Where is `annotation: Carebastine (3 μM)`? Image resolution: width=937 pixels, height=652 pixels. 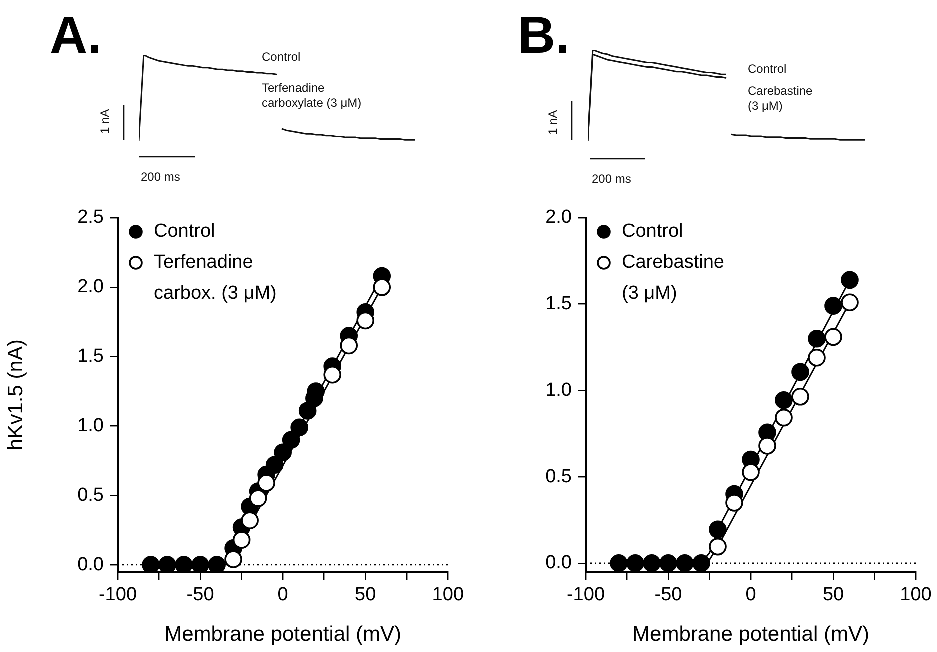 annotation: Carebastine (3 μM) is located at coordinates (781, 99).